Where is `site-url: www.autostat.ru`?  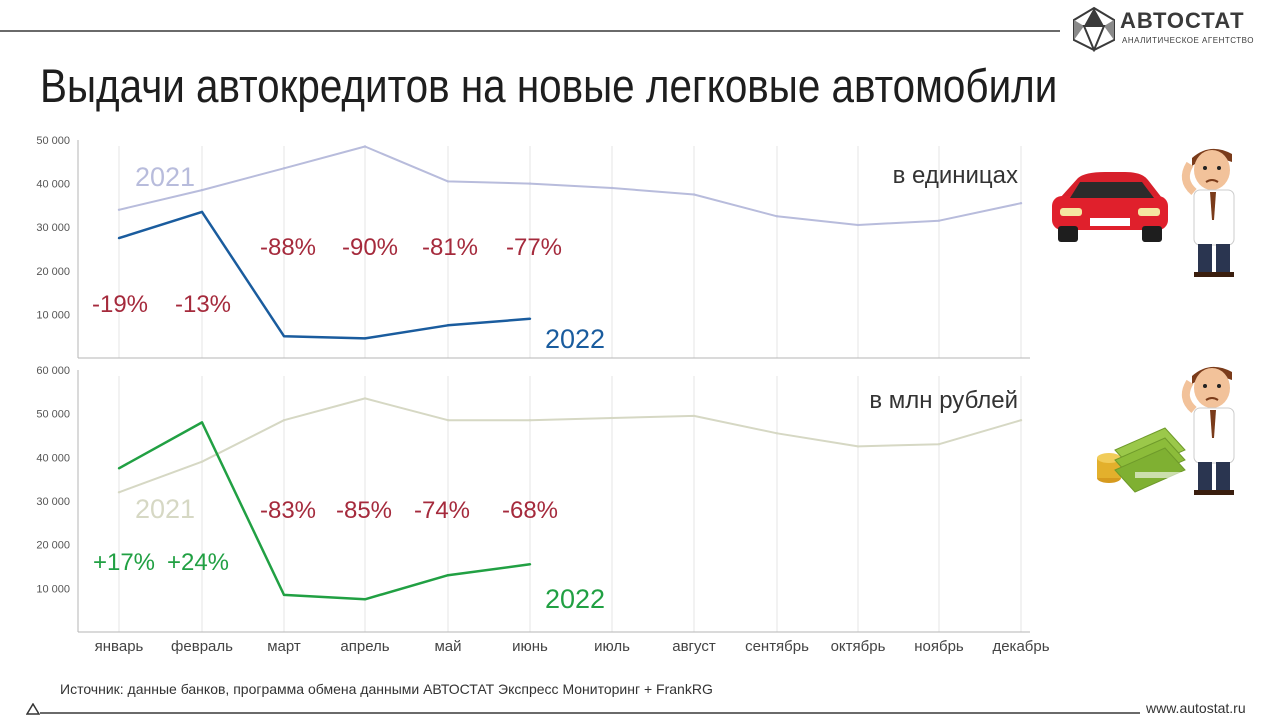
site-url: www.autostat.ru is located at coordinates (1196, 708).